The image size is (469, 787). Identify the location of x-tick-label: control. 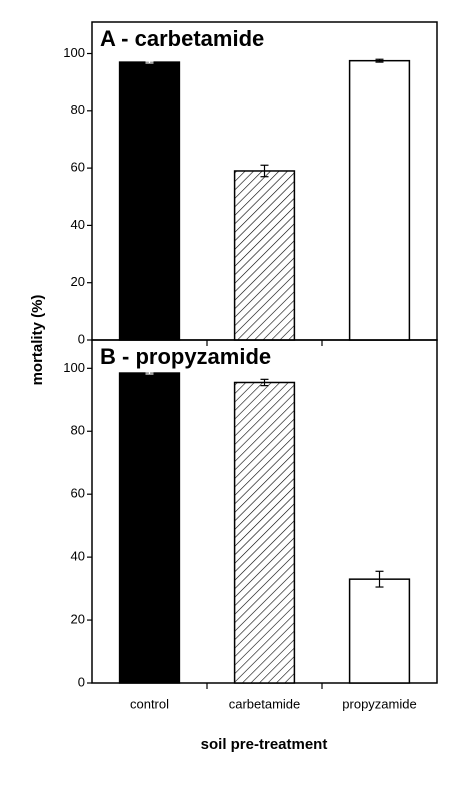
(149, 703).